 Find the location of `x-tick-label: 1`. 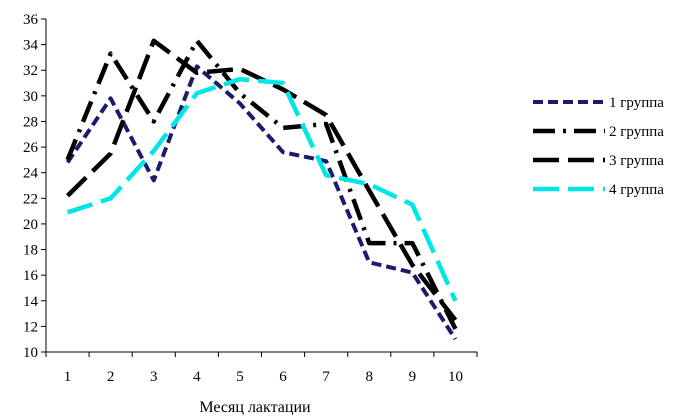

x-tick-label: 1 is located at coordinates (68, 377).